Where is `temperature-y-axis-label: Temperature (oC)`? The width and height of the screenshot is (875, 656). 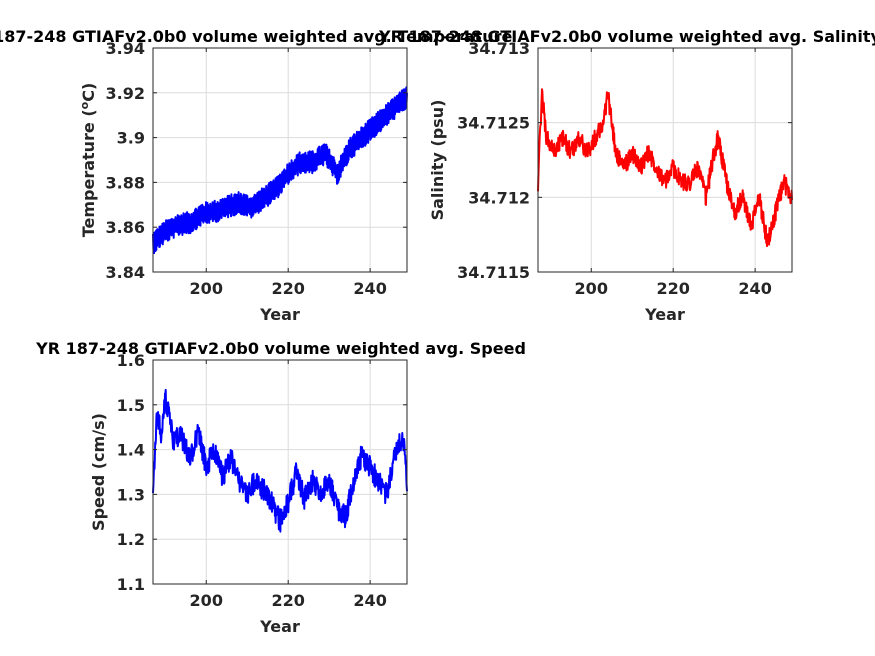 temperature-y-axis-label: Temperature (oC) is located at coordinates (88, 160).